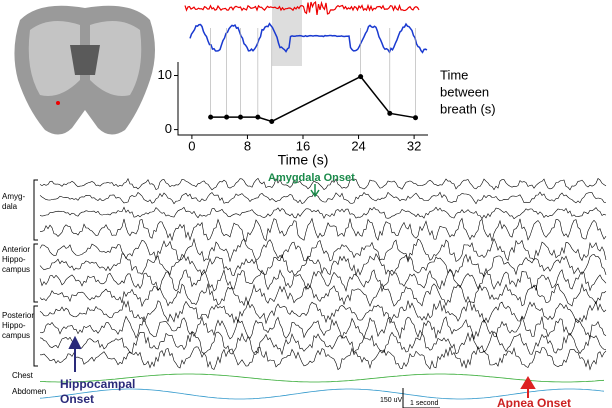  I want to click on apnea-onset: Apnea Onset, so click(534, 402).